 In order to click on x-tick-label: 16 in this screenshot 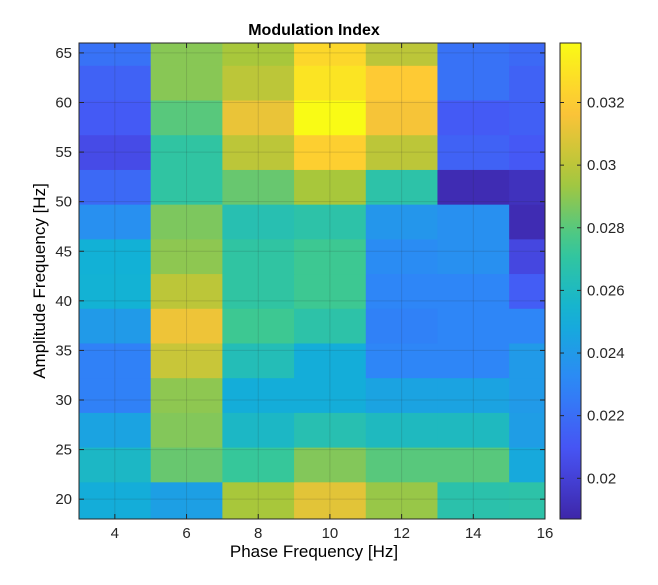, I will do `click(545, 533)`.